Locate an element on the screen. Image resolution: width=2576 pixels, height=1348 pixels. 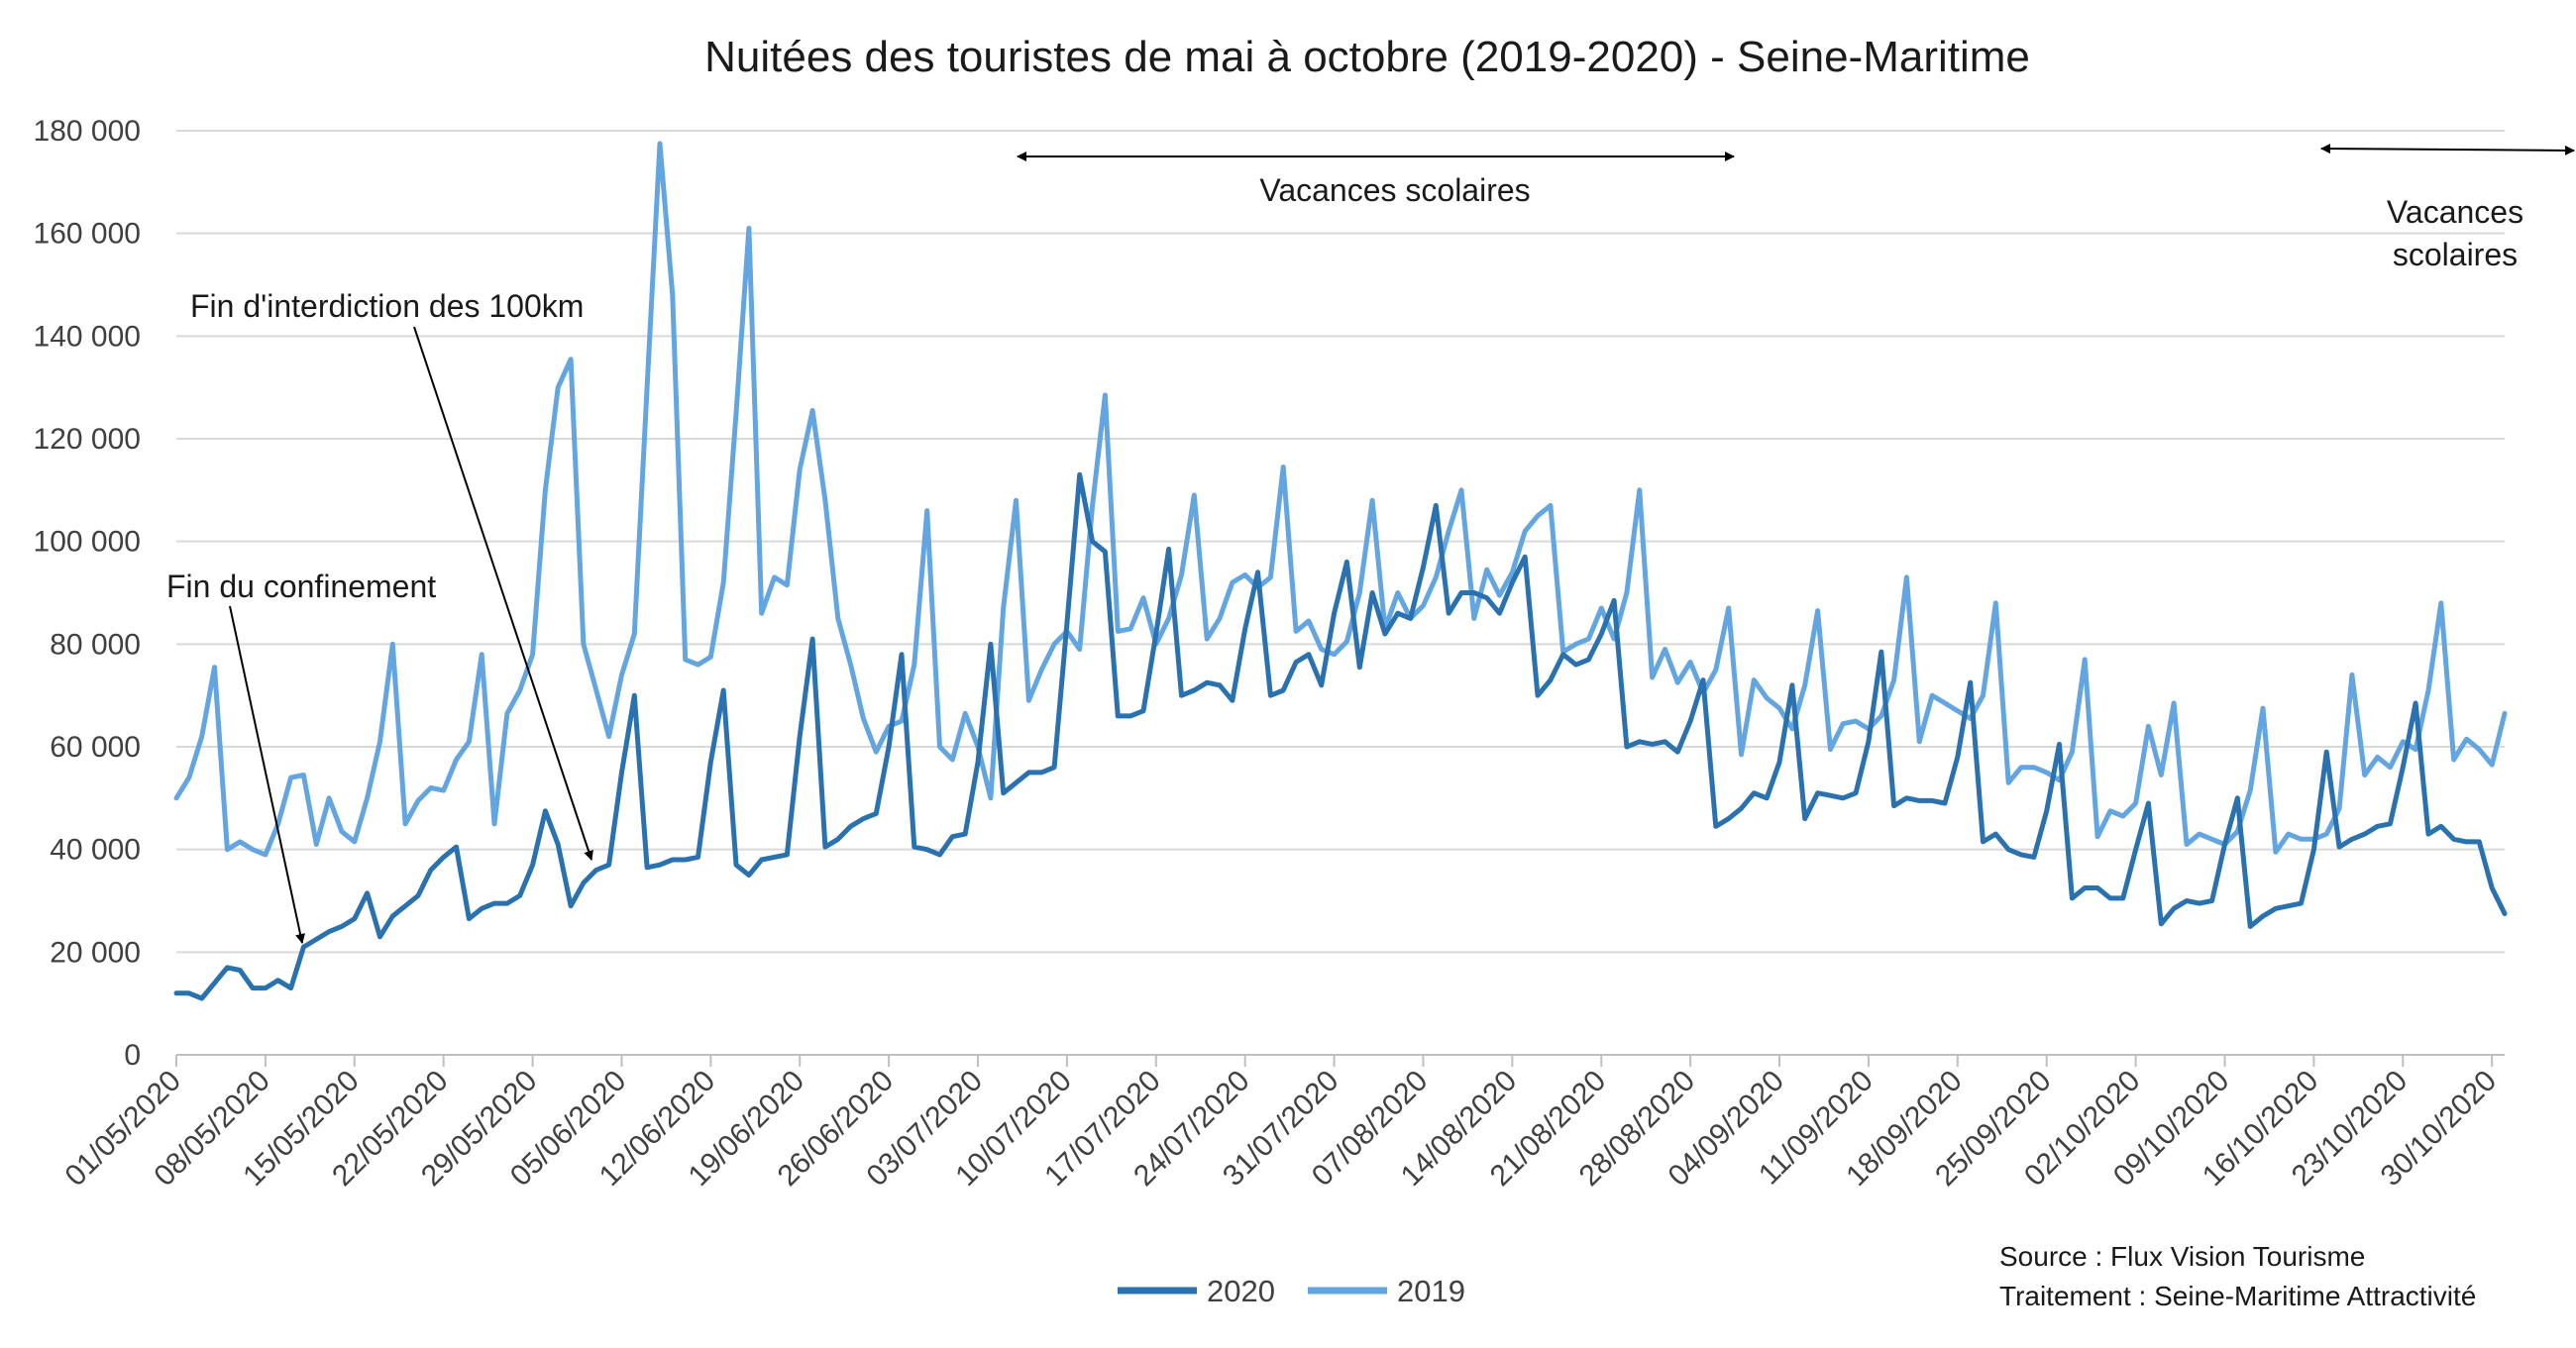
legend-label-2020: 2020 is located at coordinates (1241, 1291).